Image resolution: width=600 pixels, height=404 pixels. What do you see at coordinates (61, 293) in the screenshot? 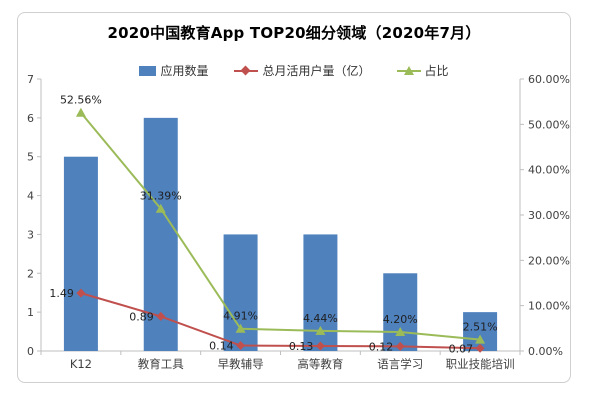
I see `users-data-label: 1.49` at bounding box center [61, 293].